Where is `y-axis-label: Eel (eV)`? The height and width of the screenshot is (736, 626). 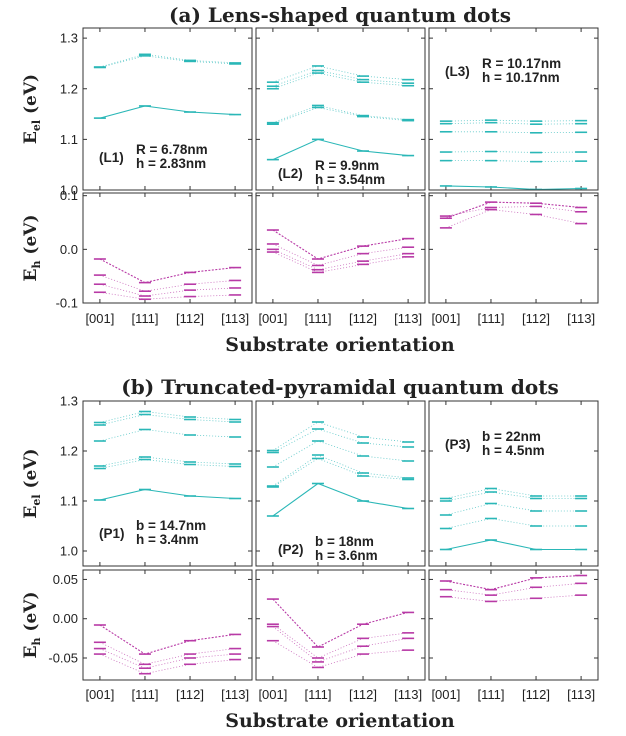 y-axis-label: Eel (eV) is located at coordinates (32, 109).